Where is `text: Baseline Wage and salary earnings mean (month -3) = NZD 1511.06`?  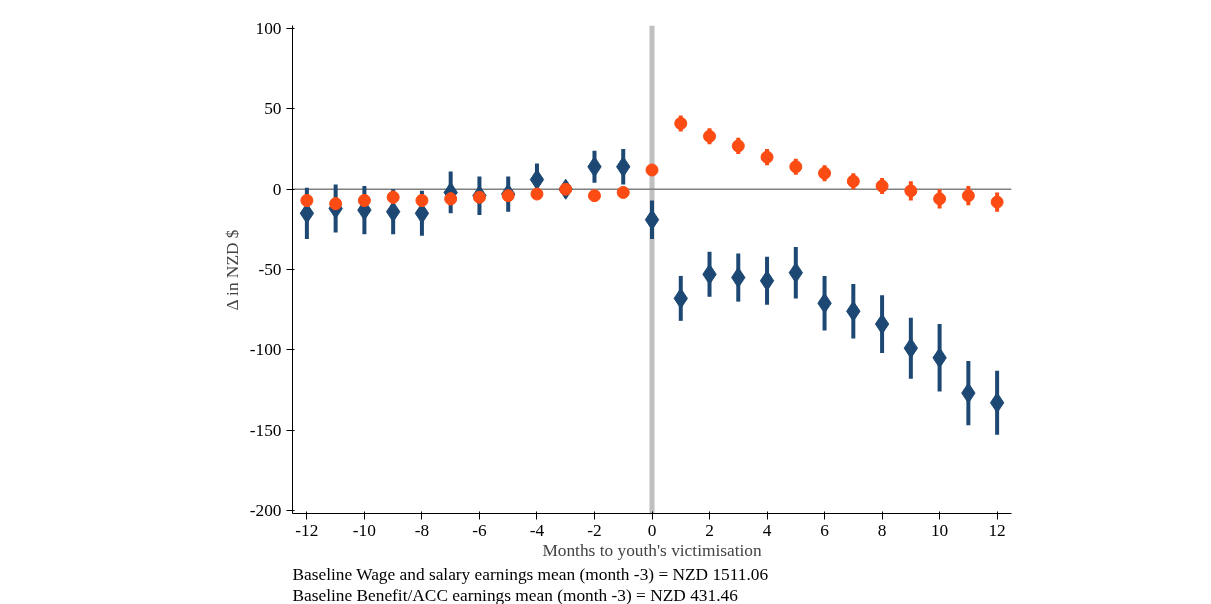
text: Baseline Wage and salary earnings mean (month -3) = NZD 1511.06 is located at coordinates (530, 574).